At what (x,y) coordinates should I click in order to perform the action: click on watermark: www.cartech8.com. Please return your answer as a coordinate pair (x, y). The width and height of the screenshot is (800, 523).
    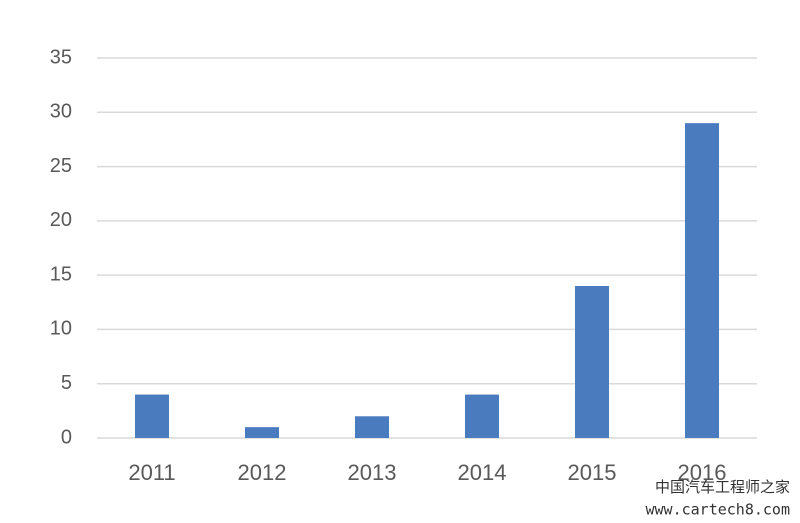
    Looking at the image, I should click on (718, 510).